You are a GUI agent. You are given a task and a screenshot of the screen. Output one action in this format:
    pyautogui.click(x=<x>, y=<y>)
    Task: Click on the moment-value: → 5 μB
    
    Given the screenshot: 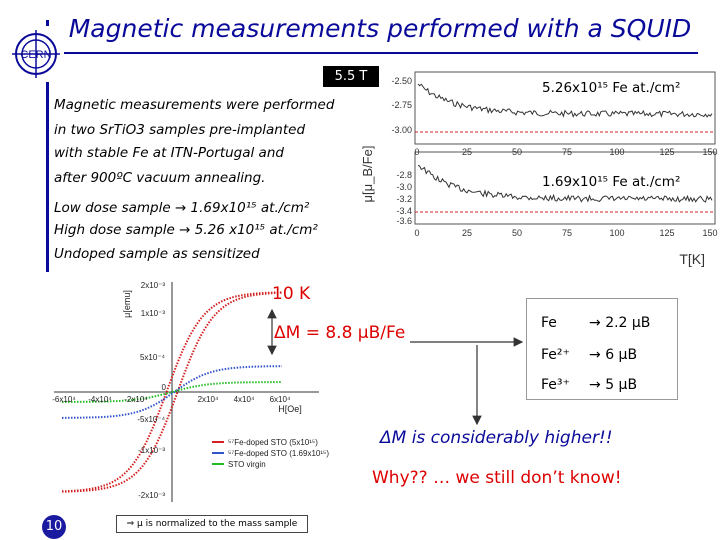 What is the action you would take?
    pyautogui.click(x=613, y=385)
    